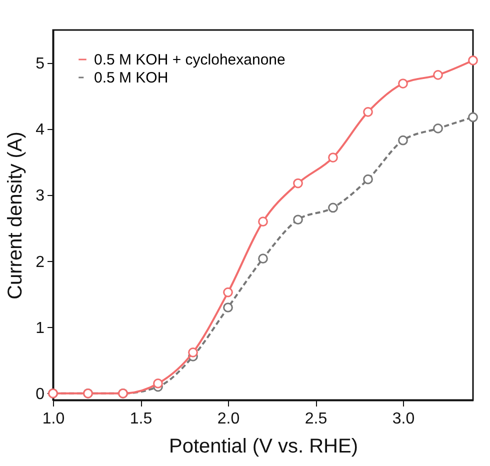 This screenshot has height=466, width=490. I want to click on legend-label: 0.5 M KOH, so click(131, 78).